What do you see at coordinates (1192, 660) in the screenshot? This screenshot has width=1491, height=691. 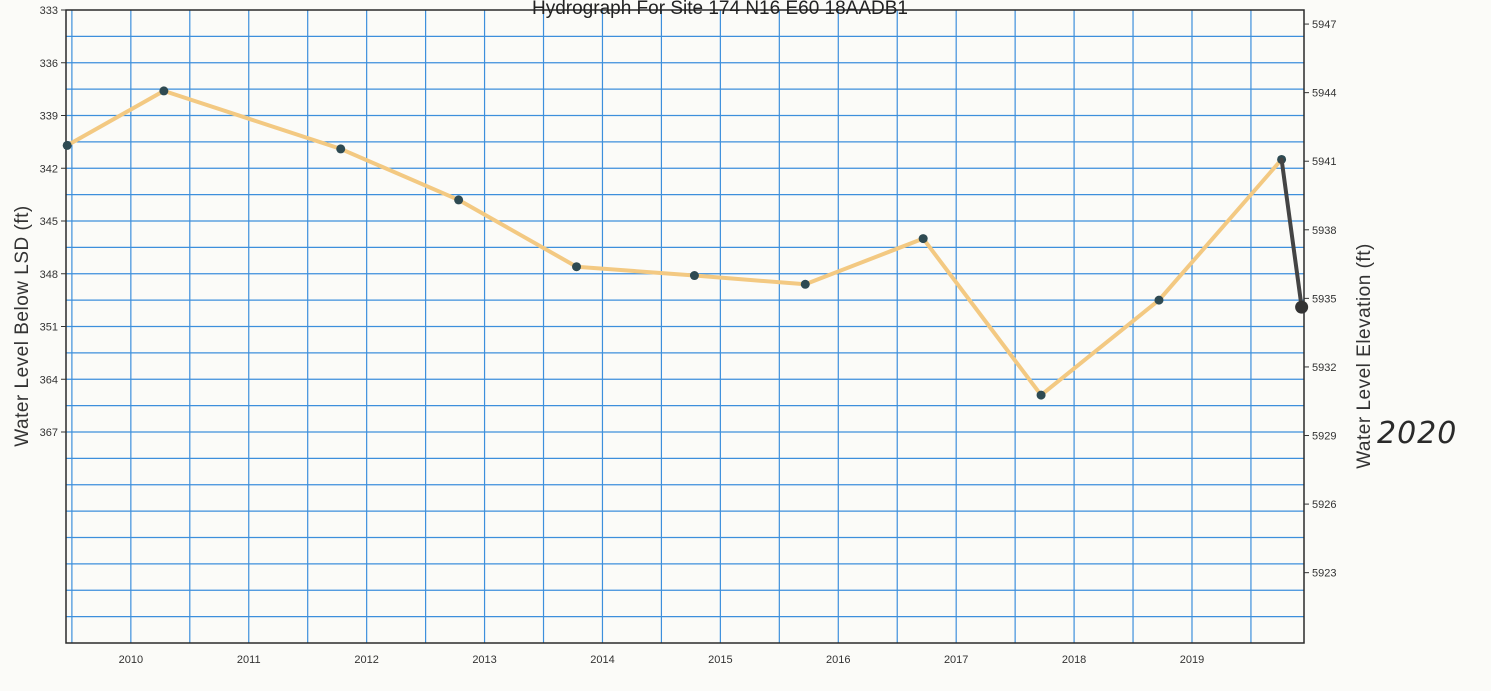 I see `x-tick-label: 2019` at bounding box center [1192, 660].